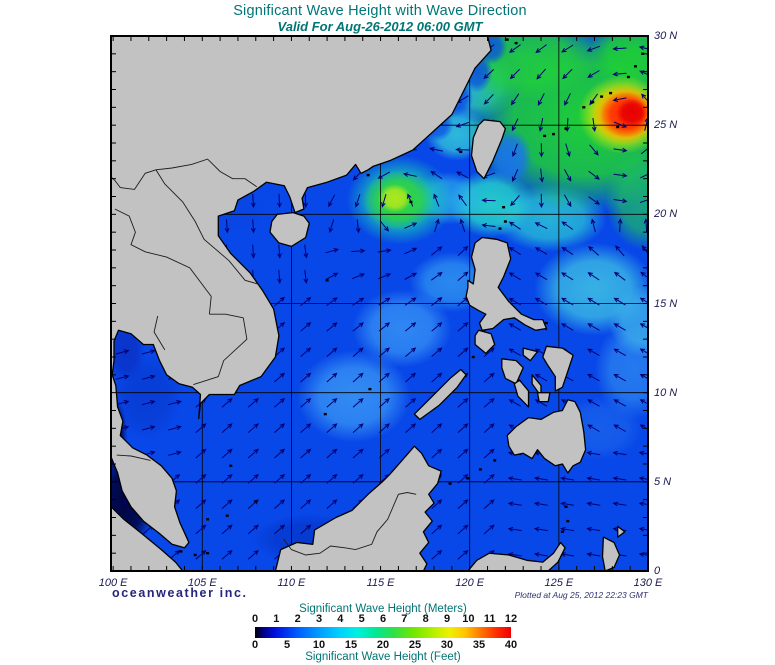  I want to click on meters-scale-tick: 8, so click(425, 619).